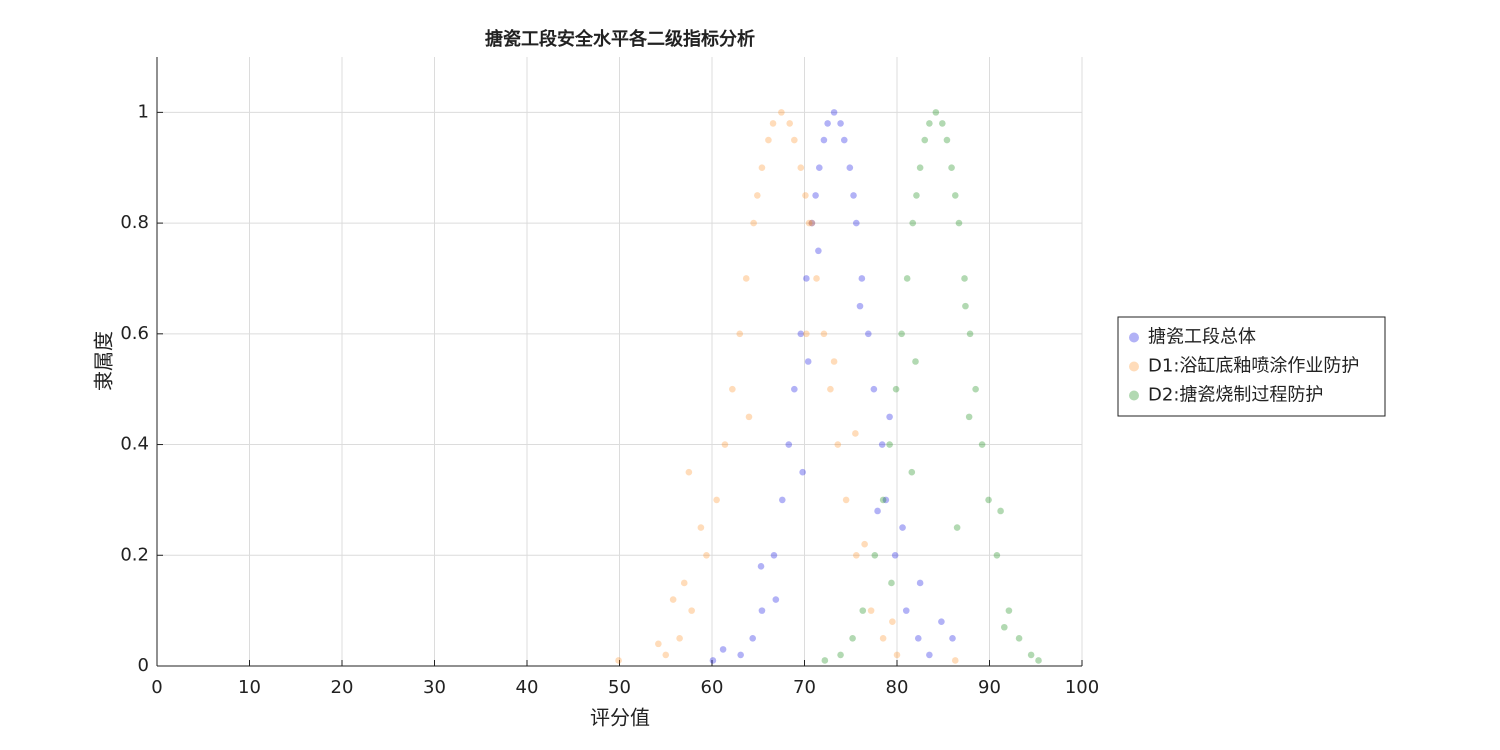  Describe the element at coordinates (134, 333) in the screenshot. I see `y-tick-label: 0.6` at that location.